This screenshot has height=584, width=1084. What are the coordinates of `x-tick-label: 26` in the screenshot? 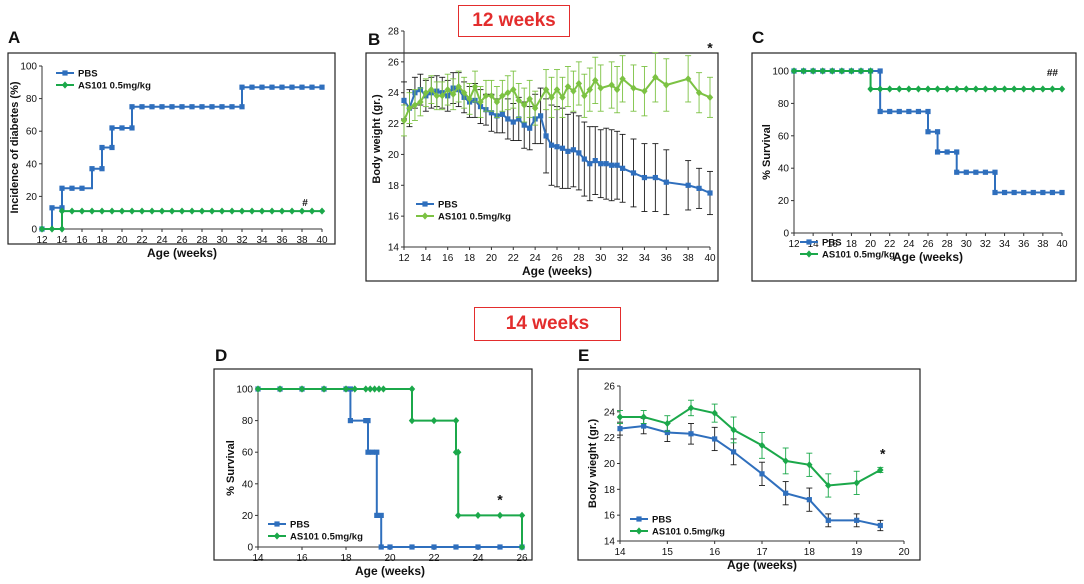 It's located at (182, 240).